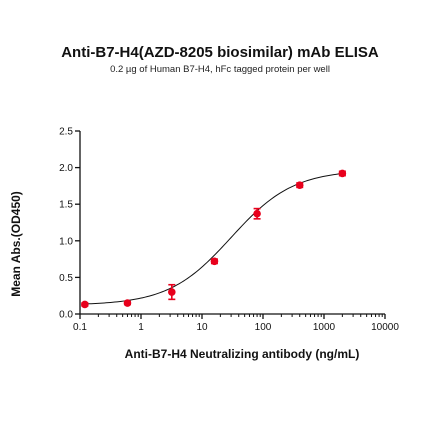 The width and height of the screenshot is (440, 441). I want to click on x-tick-label: 1, so click(141, 327).